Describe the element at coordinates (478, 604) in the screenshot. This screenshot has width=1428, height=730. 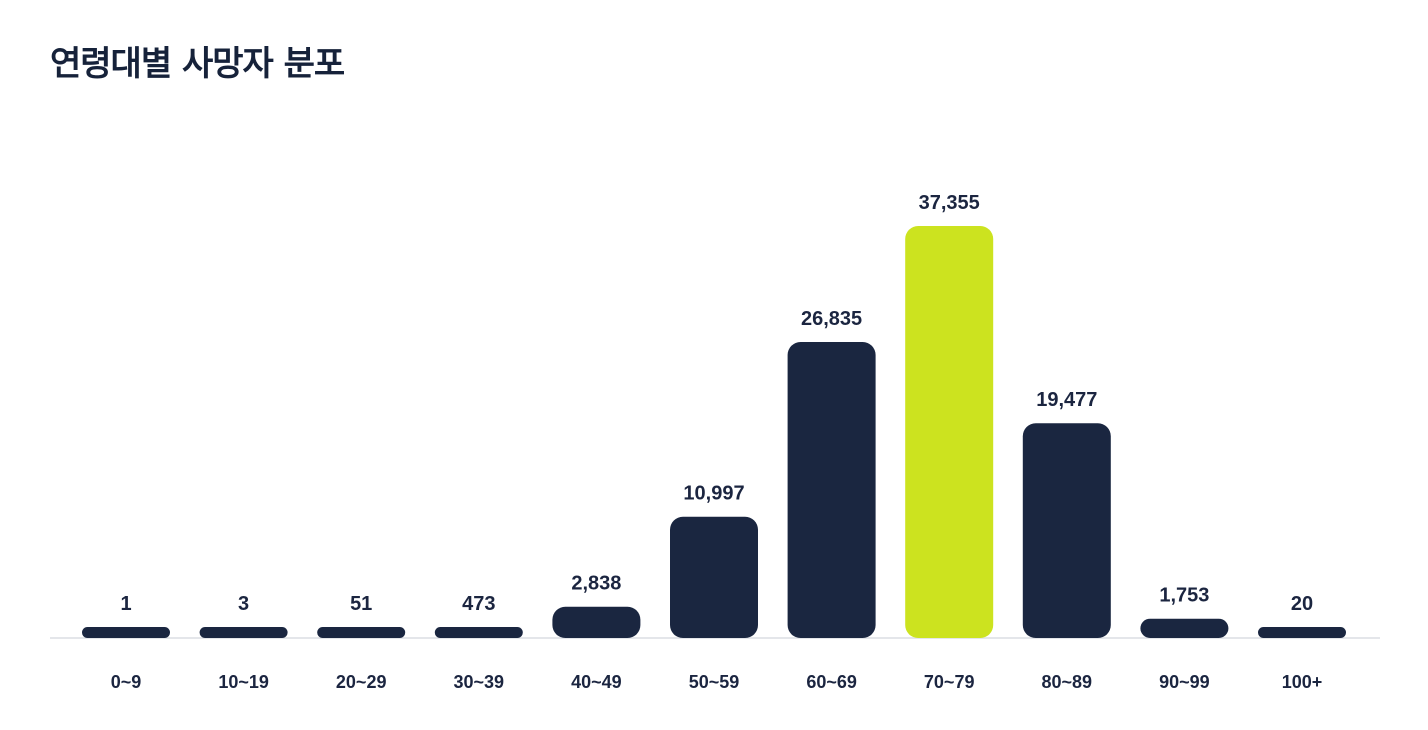
I see `bar-value-label: 473` at that location.